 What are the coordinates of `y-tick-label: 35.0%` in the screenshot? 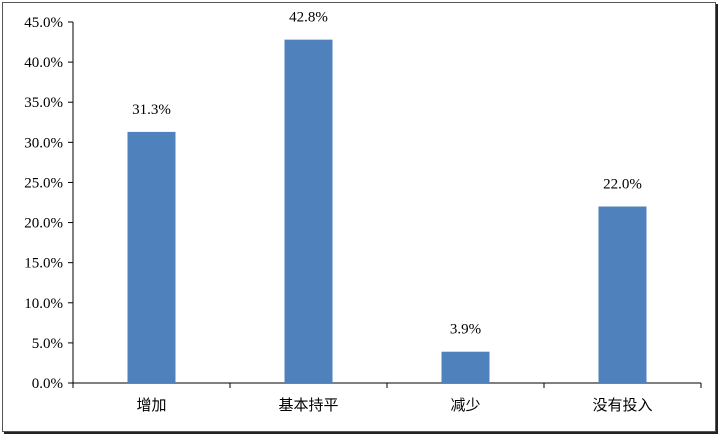 It's located at (43, 103).